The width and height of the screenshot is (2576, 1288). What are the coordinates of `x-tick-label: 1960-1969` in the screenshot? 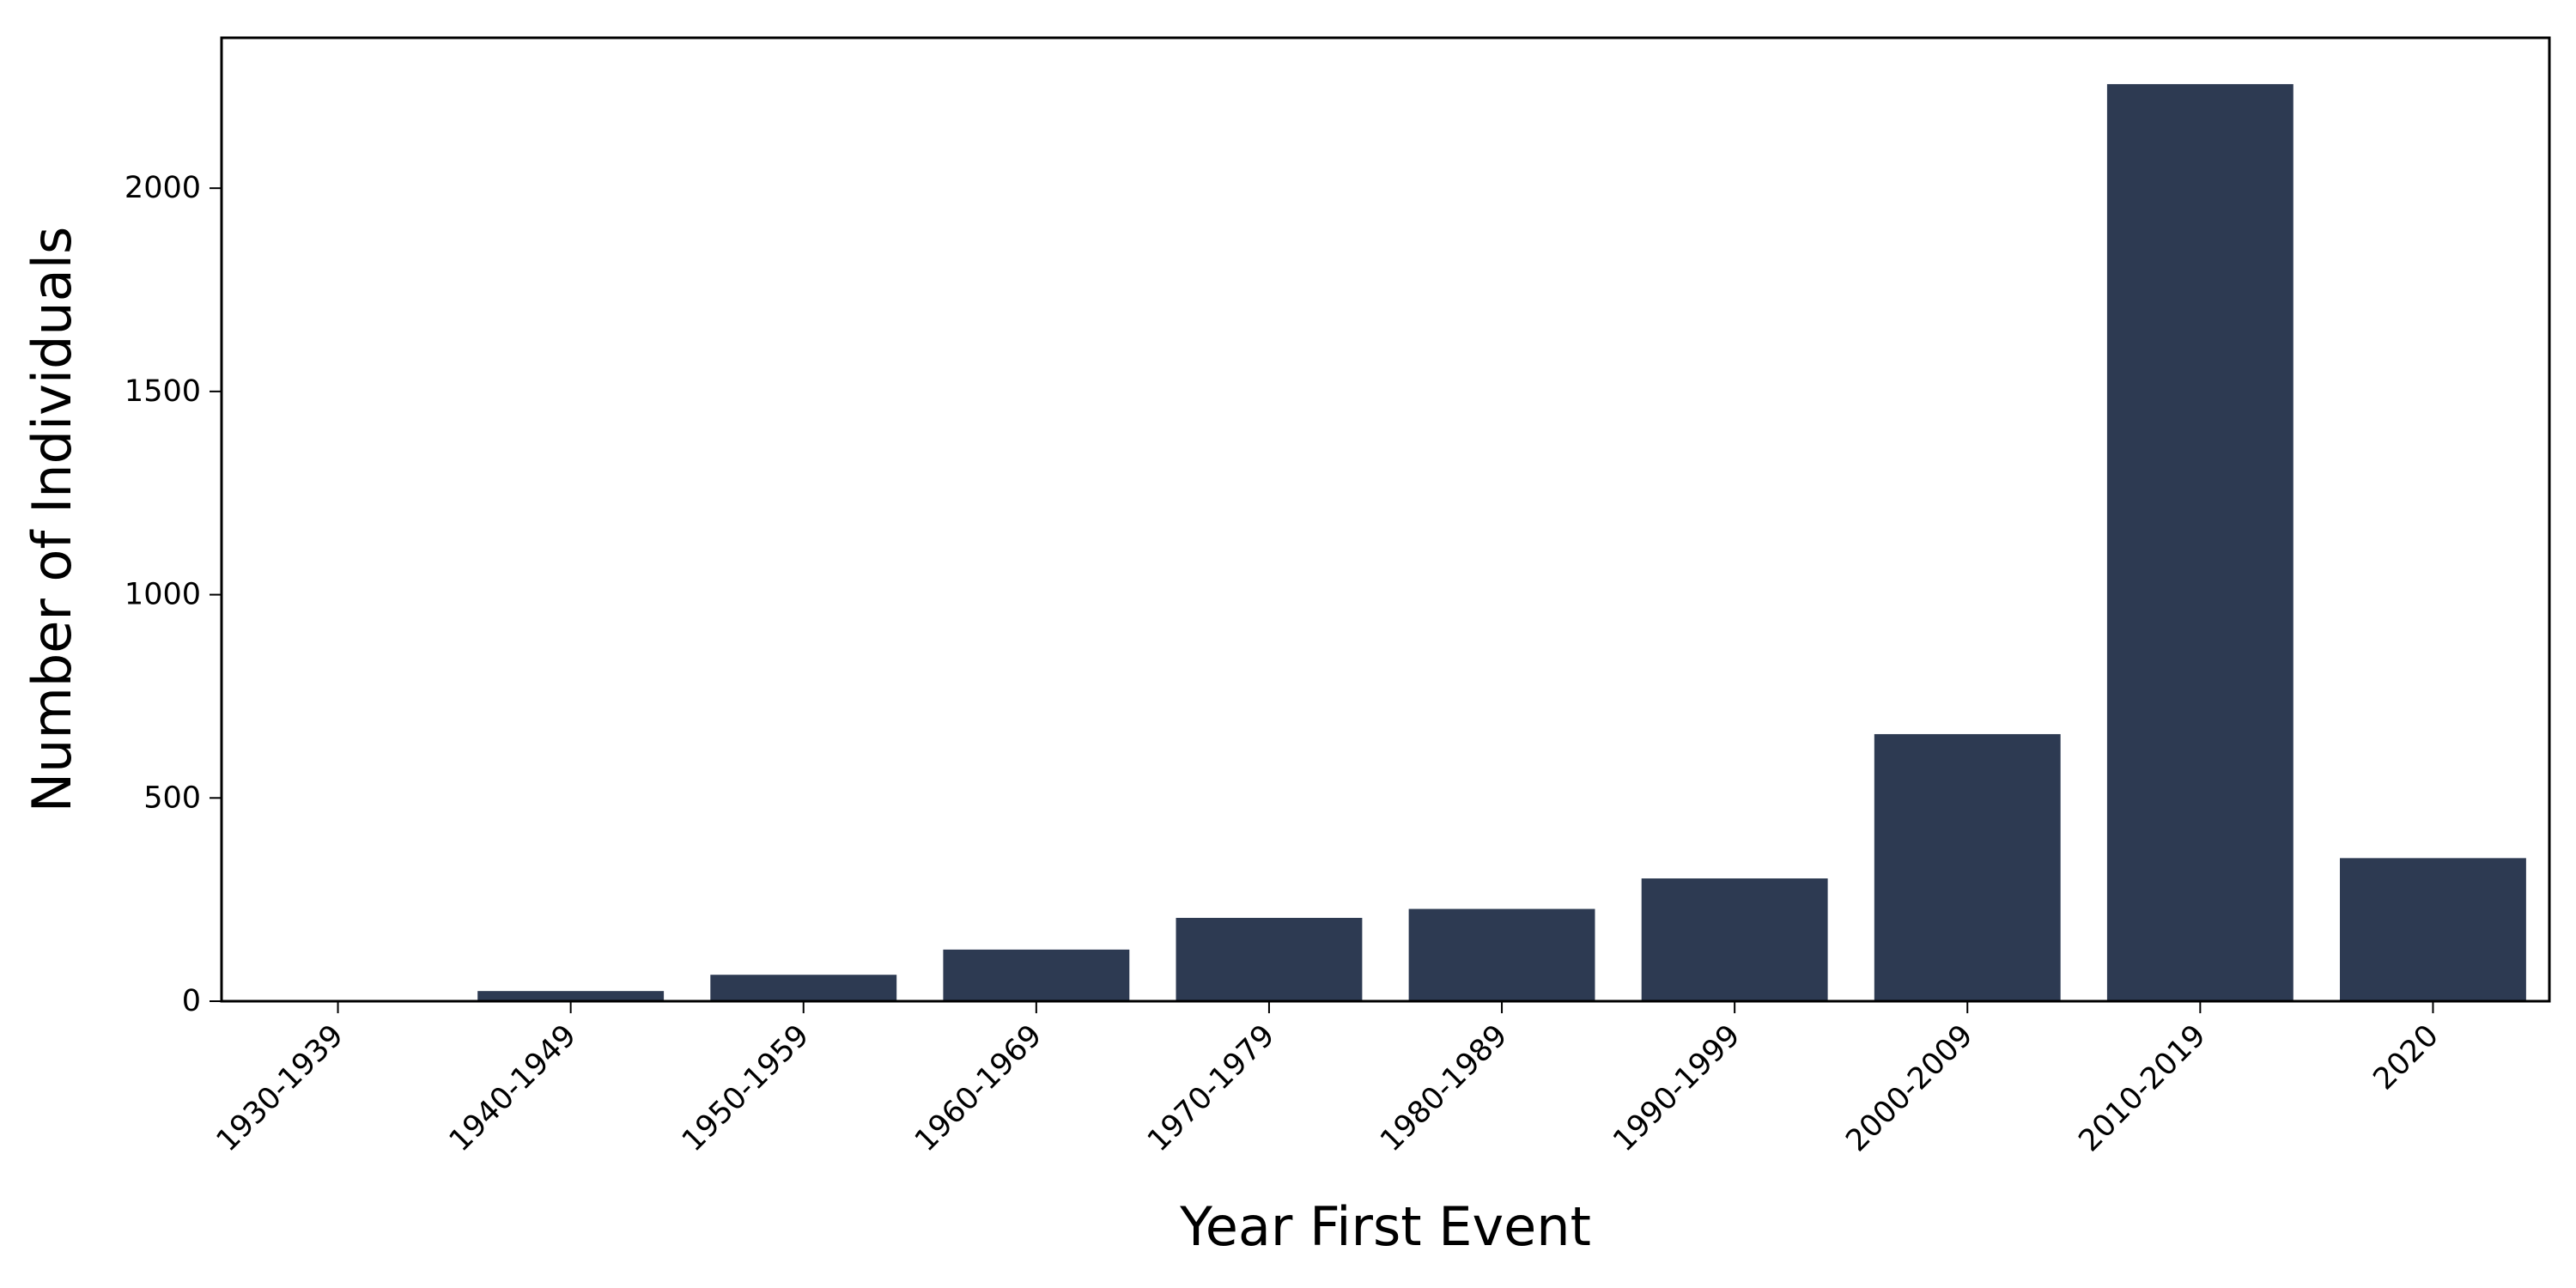 It's located at (978, 1088).